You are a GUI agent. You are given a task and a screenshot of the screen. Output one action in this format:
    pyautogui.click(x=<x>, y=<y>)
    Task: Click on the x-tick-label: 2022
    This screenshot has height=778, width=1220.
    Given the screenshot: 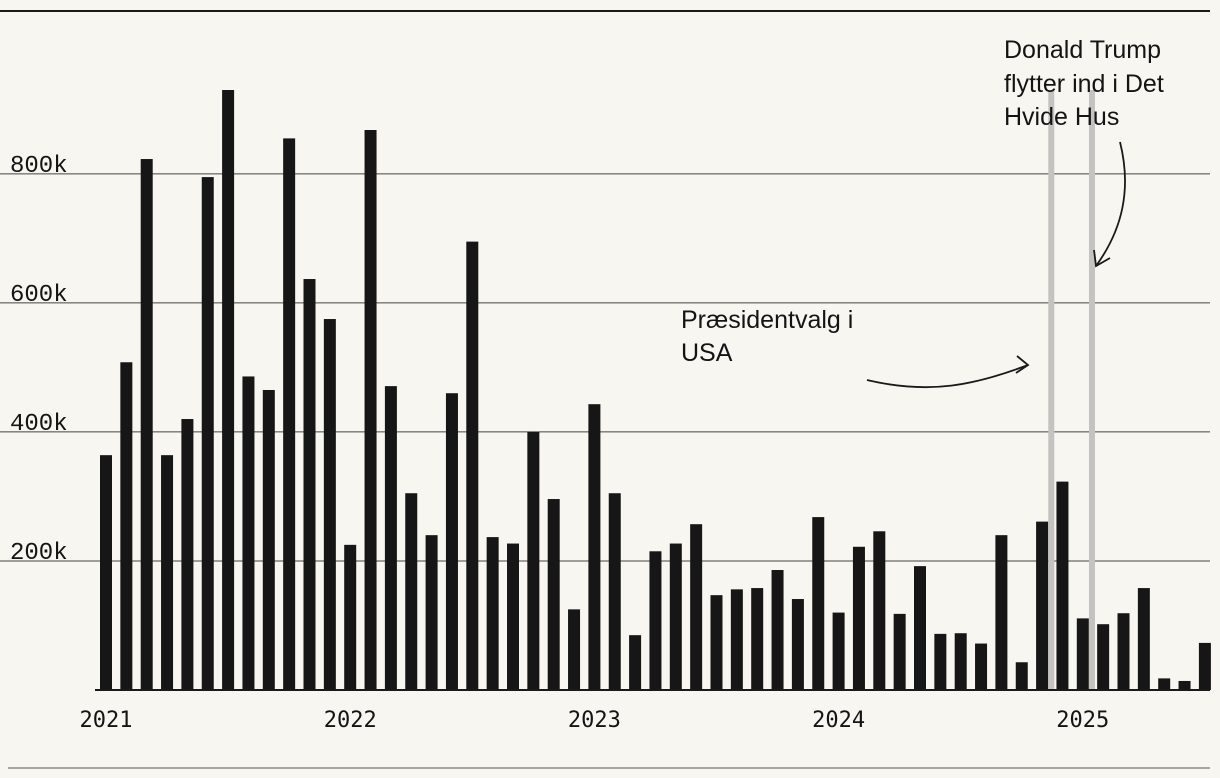 What is the action you would take?
    pyautogui.click(x=350, y=720)
    